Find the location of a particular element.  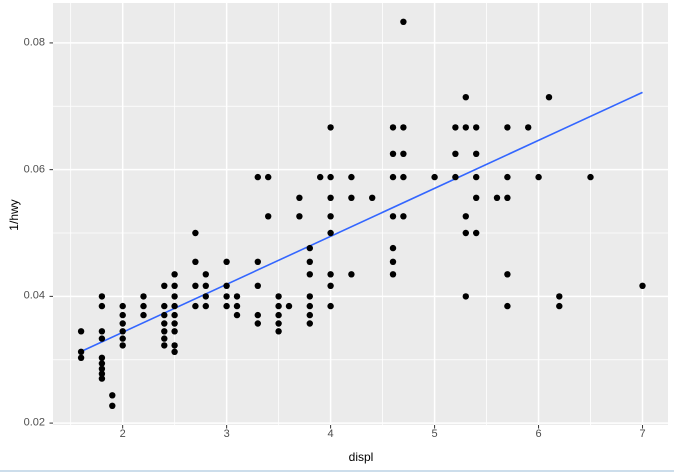

x-tick-label: 7 is located at coordinates (642, 434).